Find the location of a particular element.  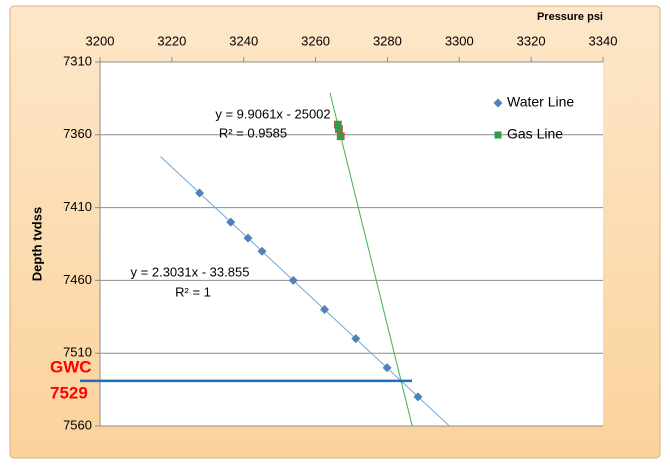

x-tick-label: 3280 is located at coordinates (387, 40).